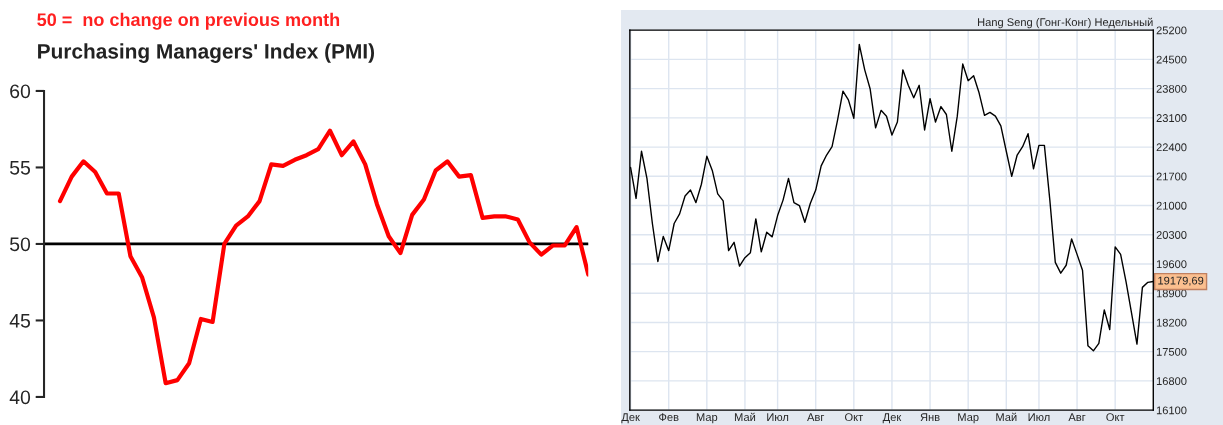 This screenshot has width=1223, height=425. I want to click on x-tick-label: Фев, so click(669, 417).